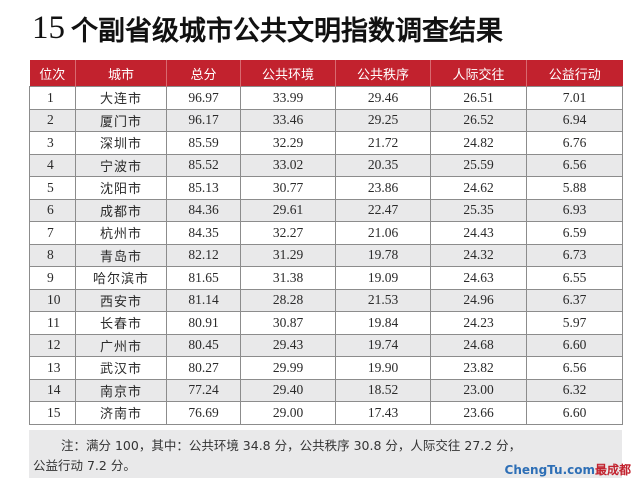 This screenshot has height=482, width=639. I want to click on cell-total: 84.35, so click(203, 233).